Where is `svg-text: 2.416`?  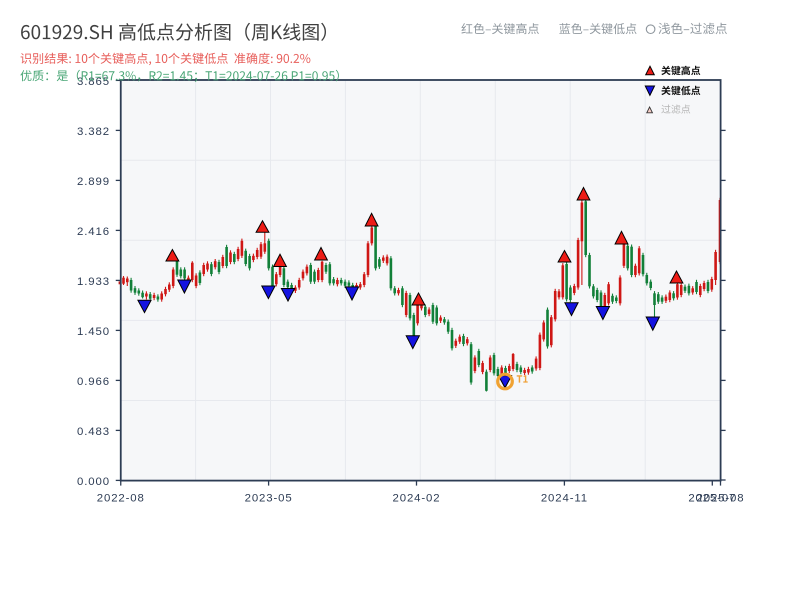 svg-text: 2.416 is located at coordinates (93, 232).